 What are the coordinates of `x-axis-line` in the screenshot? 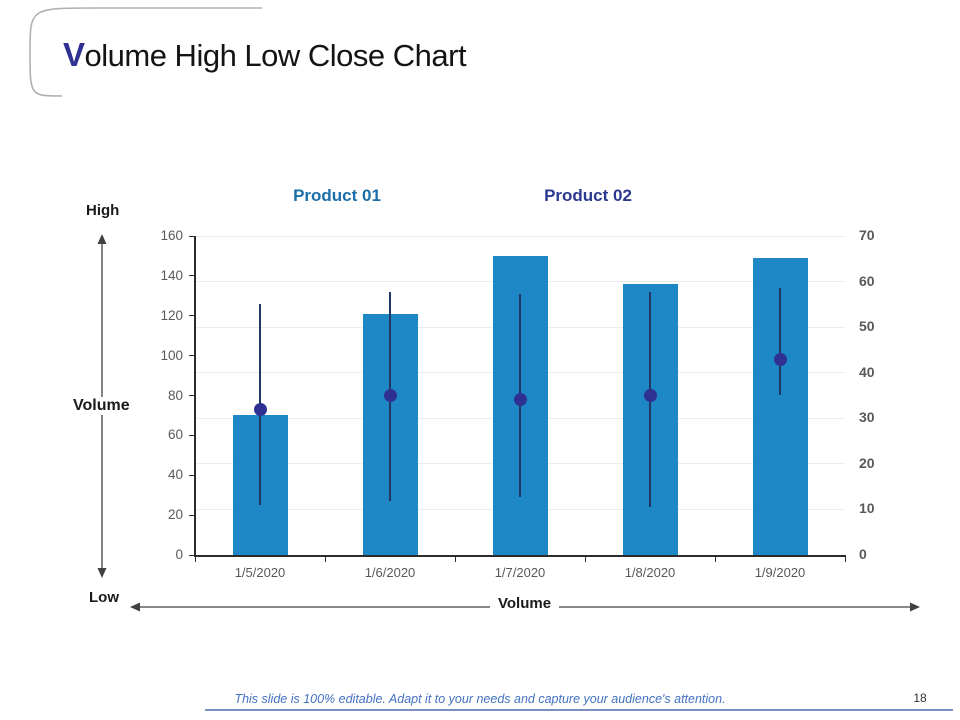 It's located at (520, 556).